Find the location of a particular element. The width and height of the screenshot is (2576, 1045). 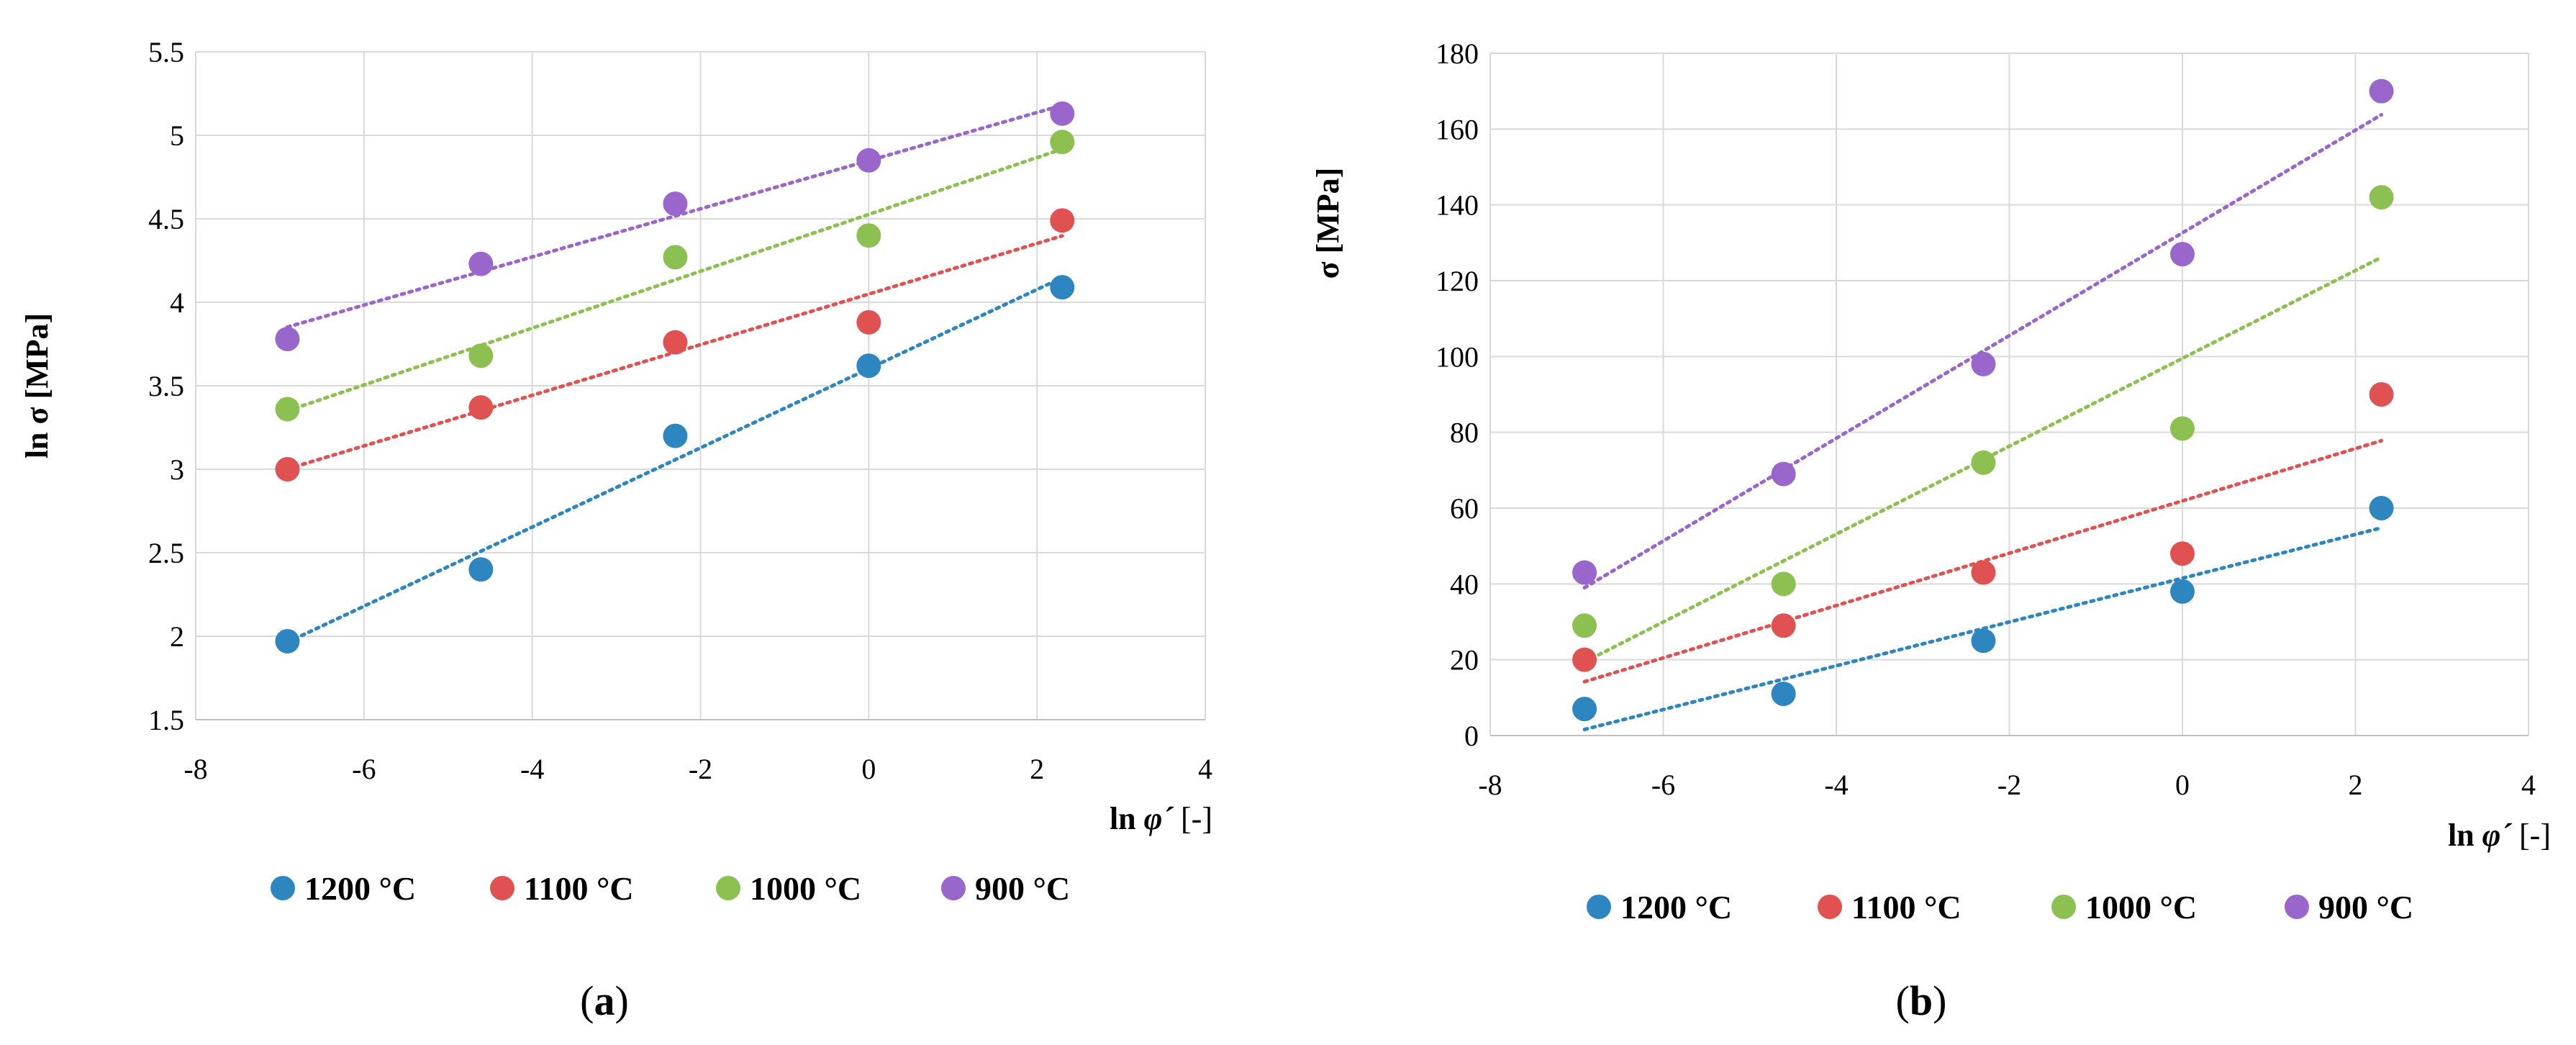

chart-b-x-axis-title: ln φ´ [-] is located at coordinates (2499, 835).